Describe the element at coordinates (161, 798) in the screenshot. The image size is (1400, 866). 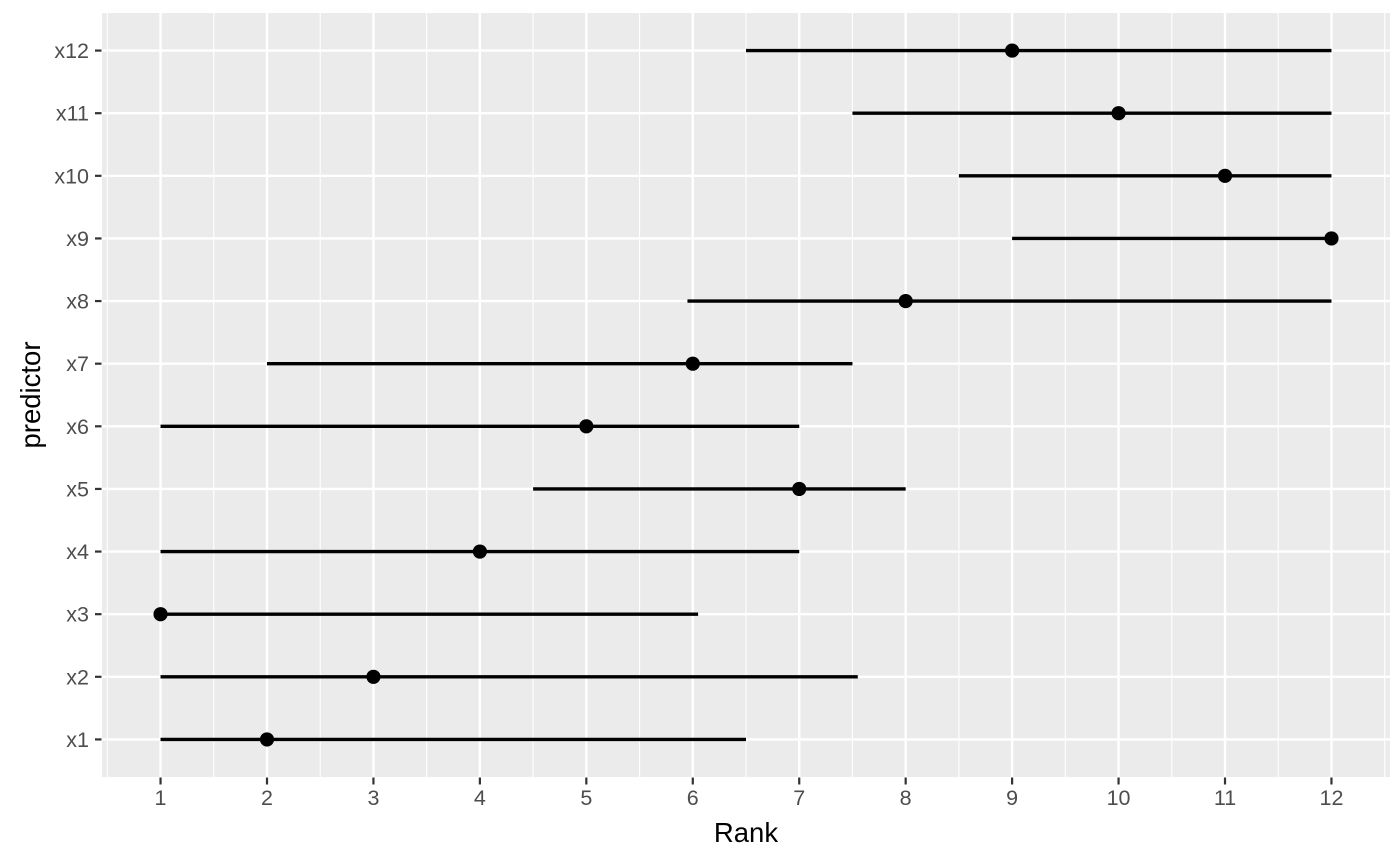
I see `x-tick-label: 1` at that location.